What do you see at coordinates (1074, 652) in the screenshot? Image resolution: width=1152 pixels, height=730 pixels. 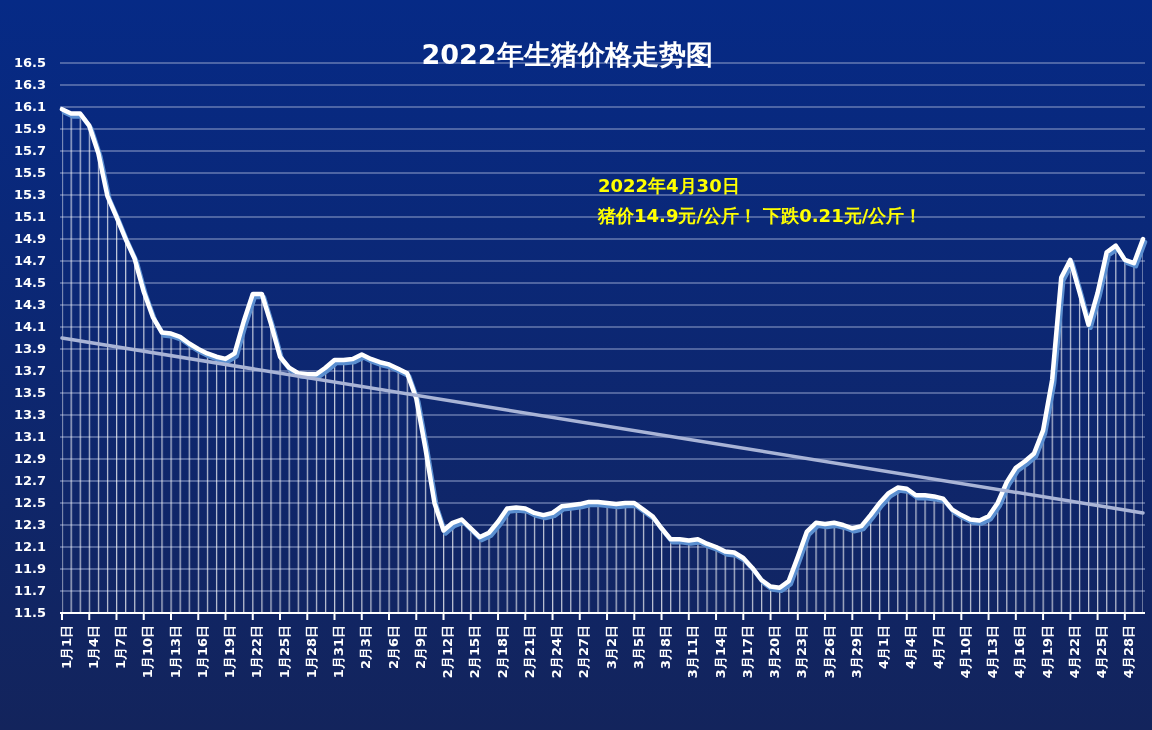 I see `x-tick-label: 4月22日` at bounding box center [1074, 652].